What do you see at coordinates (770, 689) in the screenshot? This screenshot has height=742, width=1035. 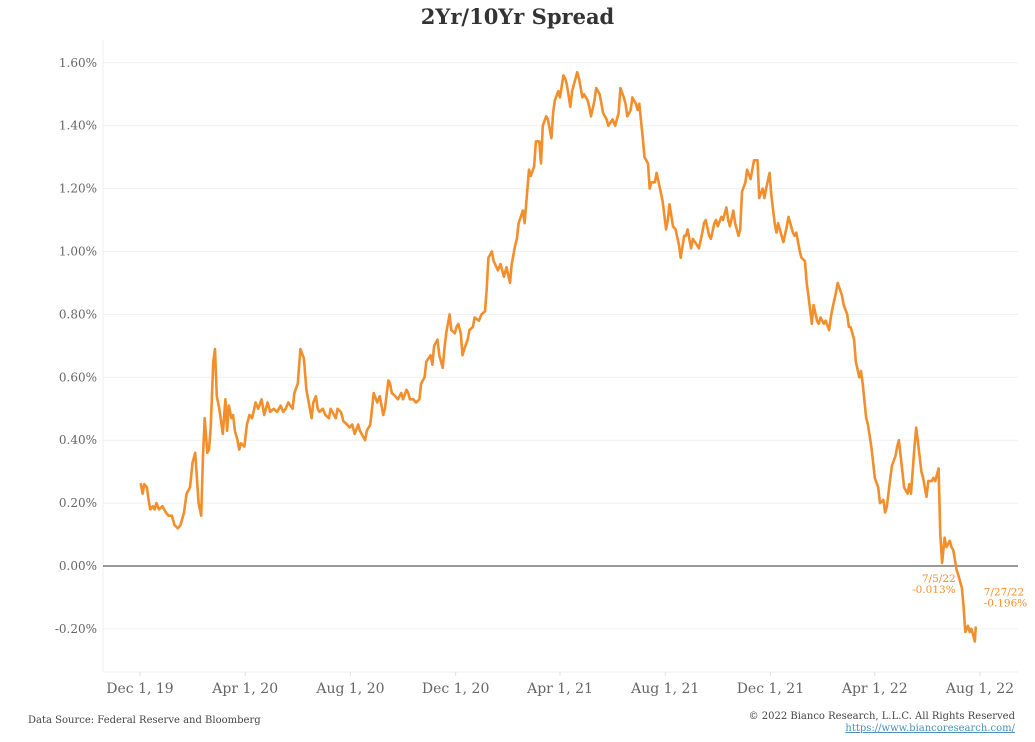 I see `x-tick-label: Dec 1, 21` at bounding box center [770, 689].